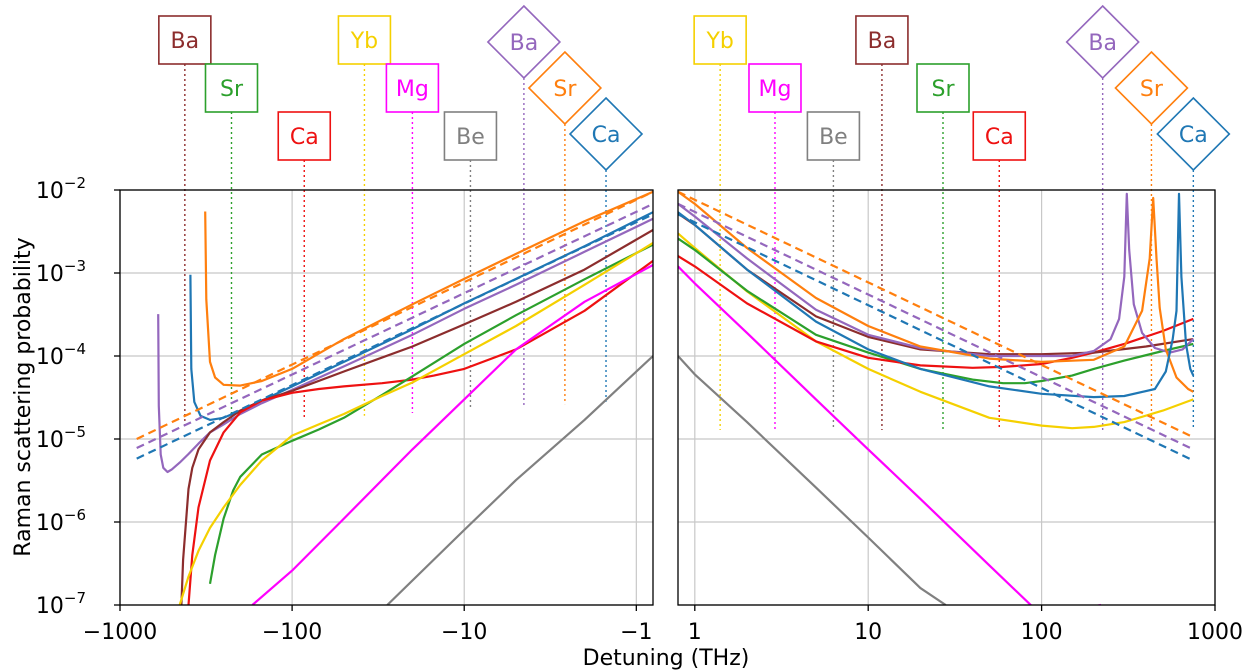  I want to click on series-line-ba-ion-solid, so click(936, 275).